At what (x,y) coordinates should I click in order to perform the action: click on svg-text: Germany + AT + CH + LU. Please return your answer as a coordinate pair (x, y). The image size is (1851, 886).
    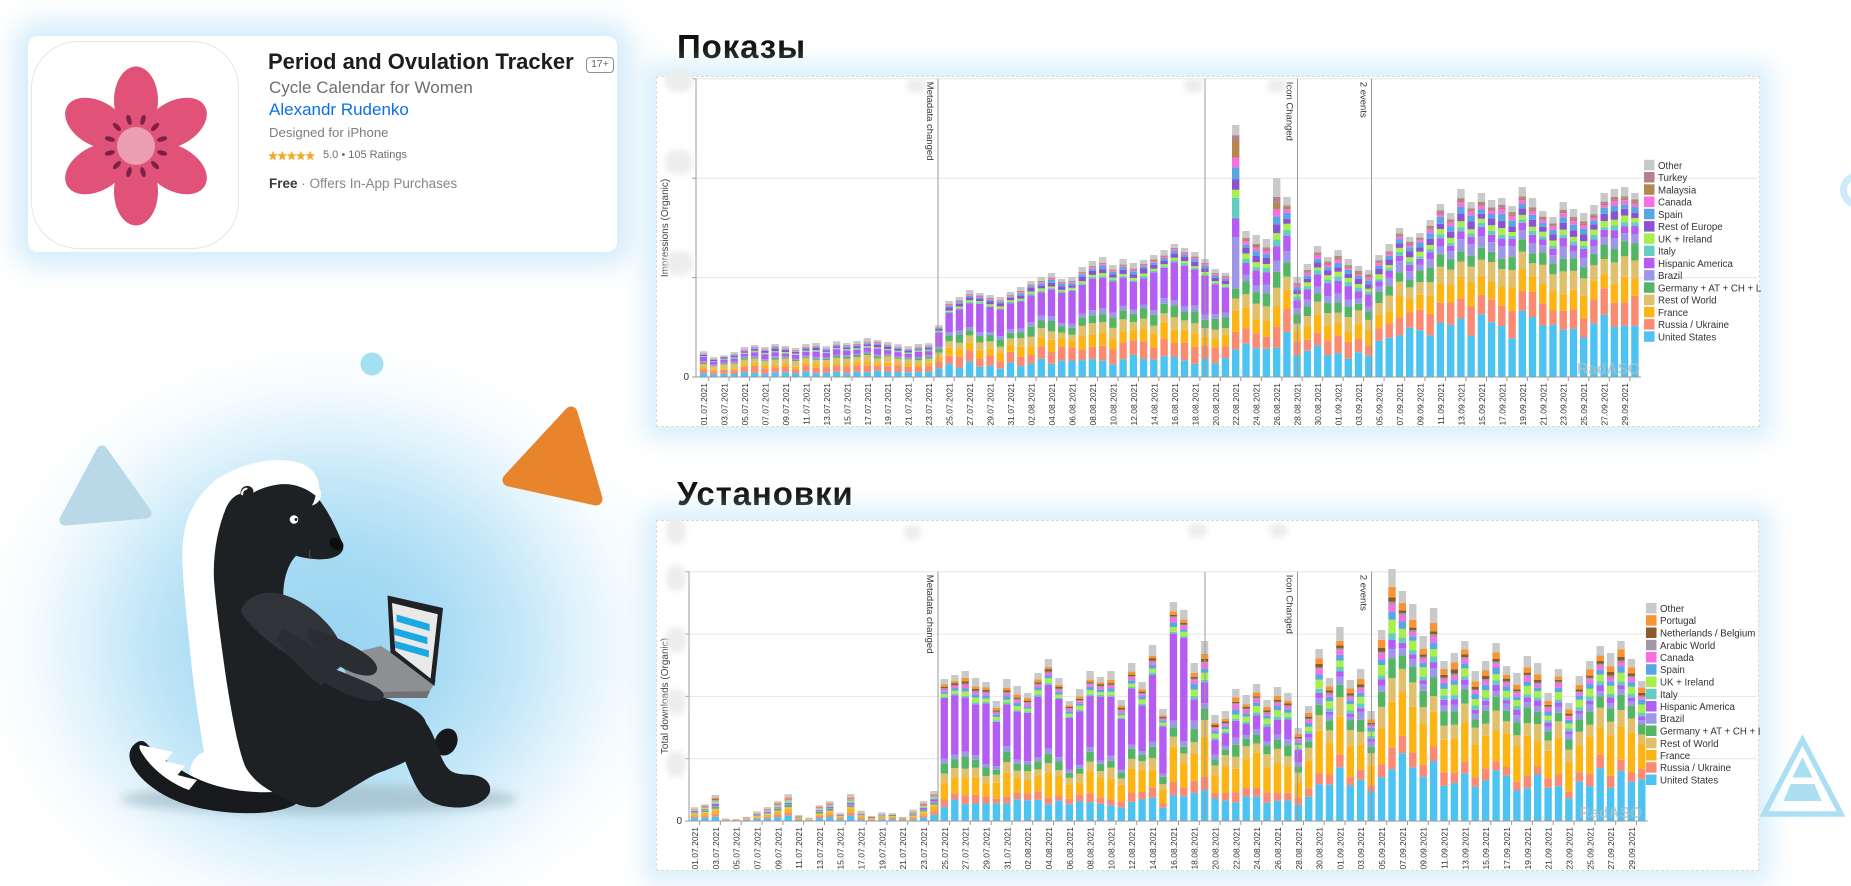
    Looking at the image, I should click on (1709, 288).